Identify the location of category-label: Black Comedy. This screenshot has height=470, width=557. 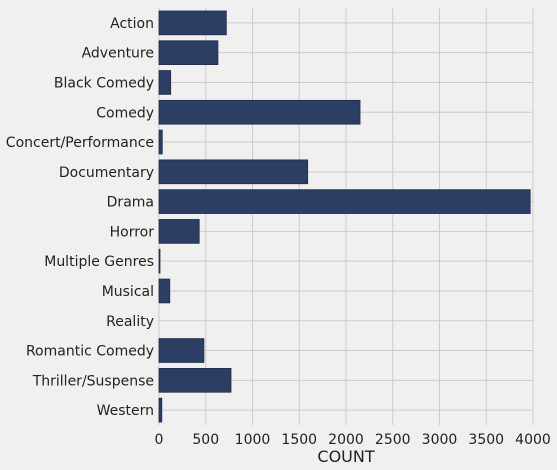
(104, 83).